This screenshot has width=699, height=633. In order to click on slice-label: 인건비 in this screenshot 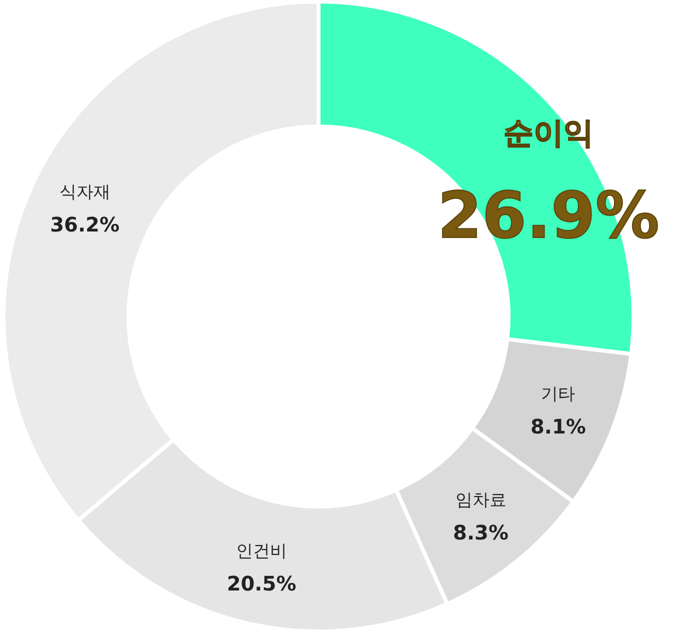, I will do `click(262, 552)`.